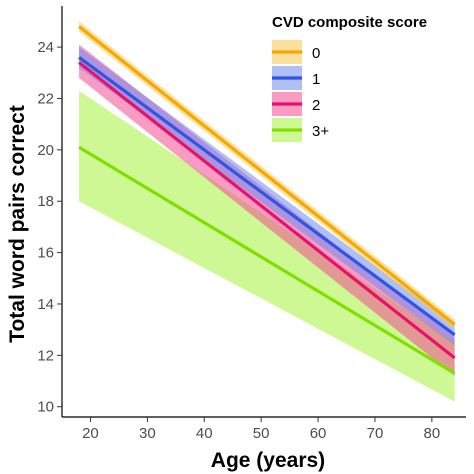 The image size is (474, 474). I want to click on x-tick-label: 80, so click(432, 433).